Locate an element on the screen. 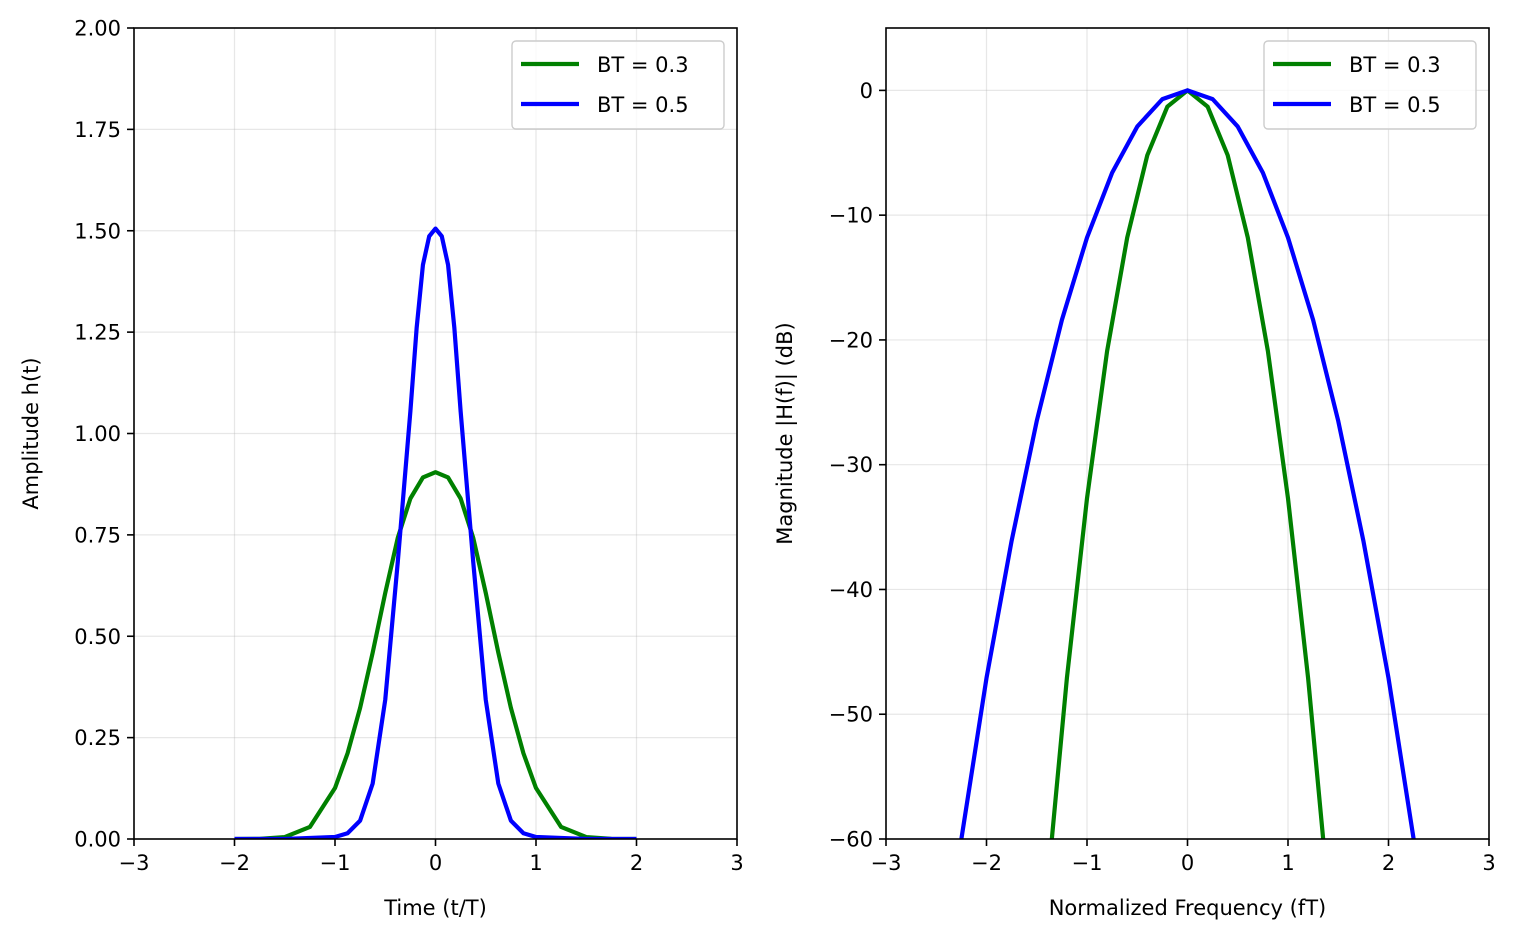  y-tick-label: 1.25 is located at coordinates (97, 333).